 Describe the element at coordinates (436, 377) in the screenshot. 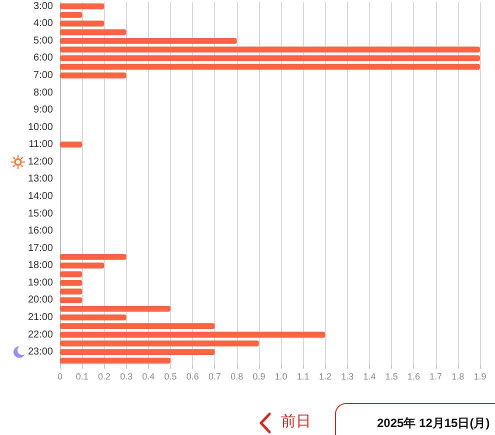

I see `x-tick-label: 1.7` at that location.